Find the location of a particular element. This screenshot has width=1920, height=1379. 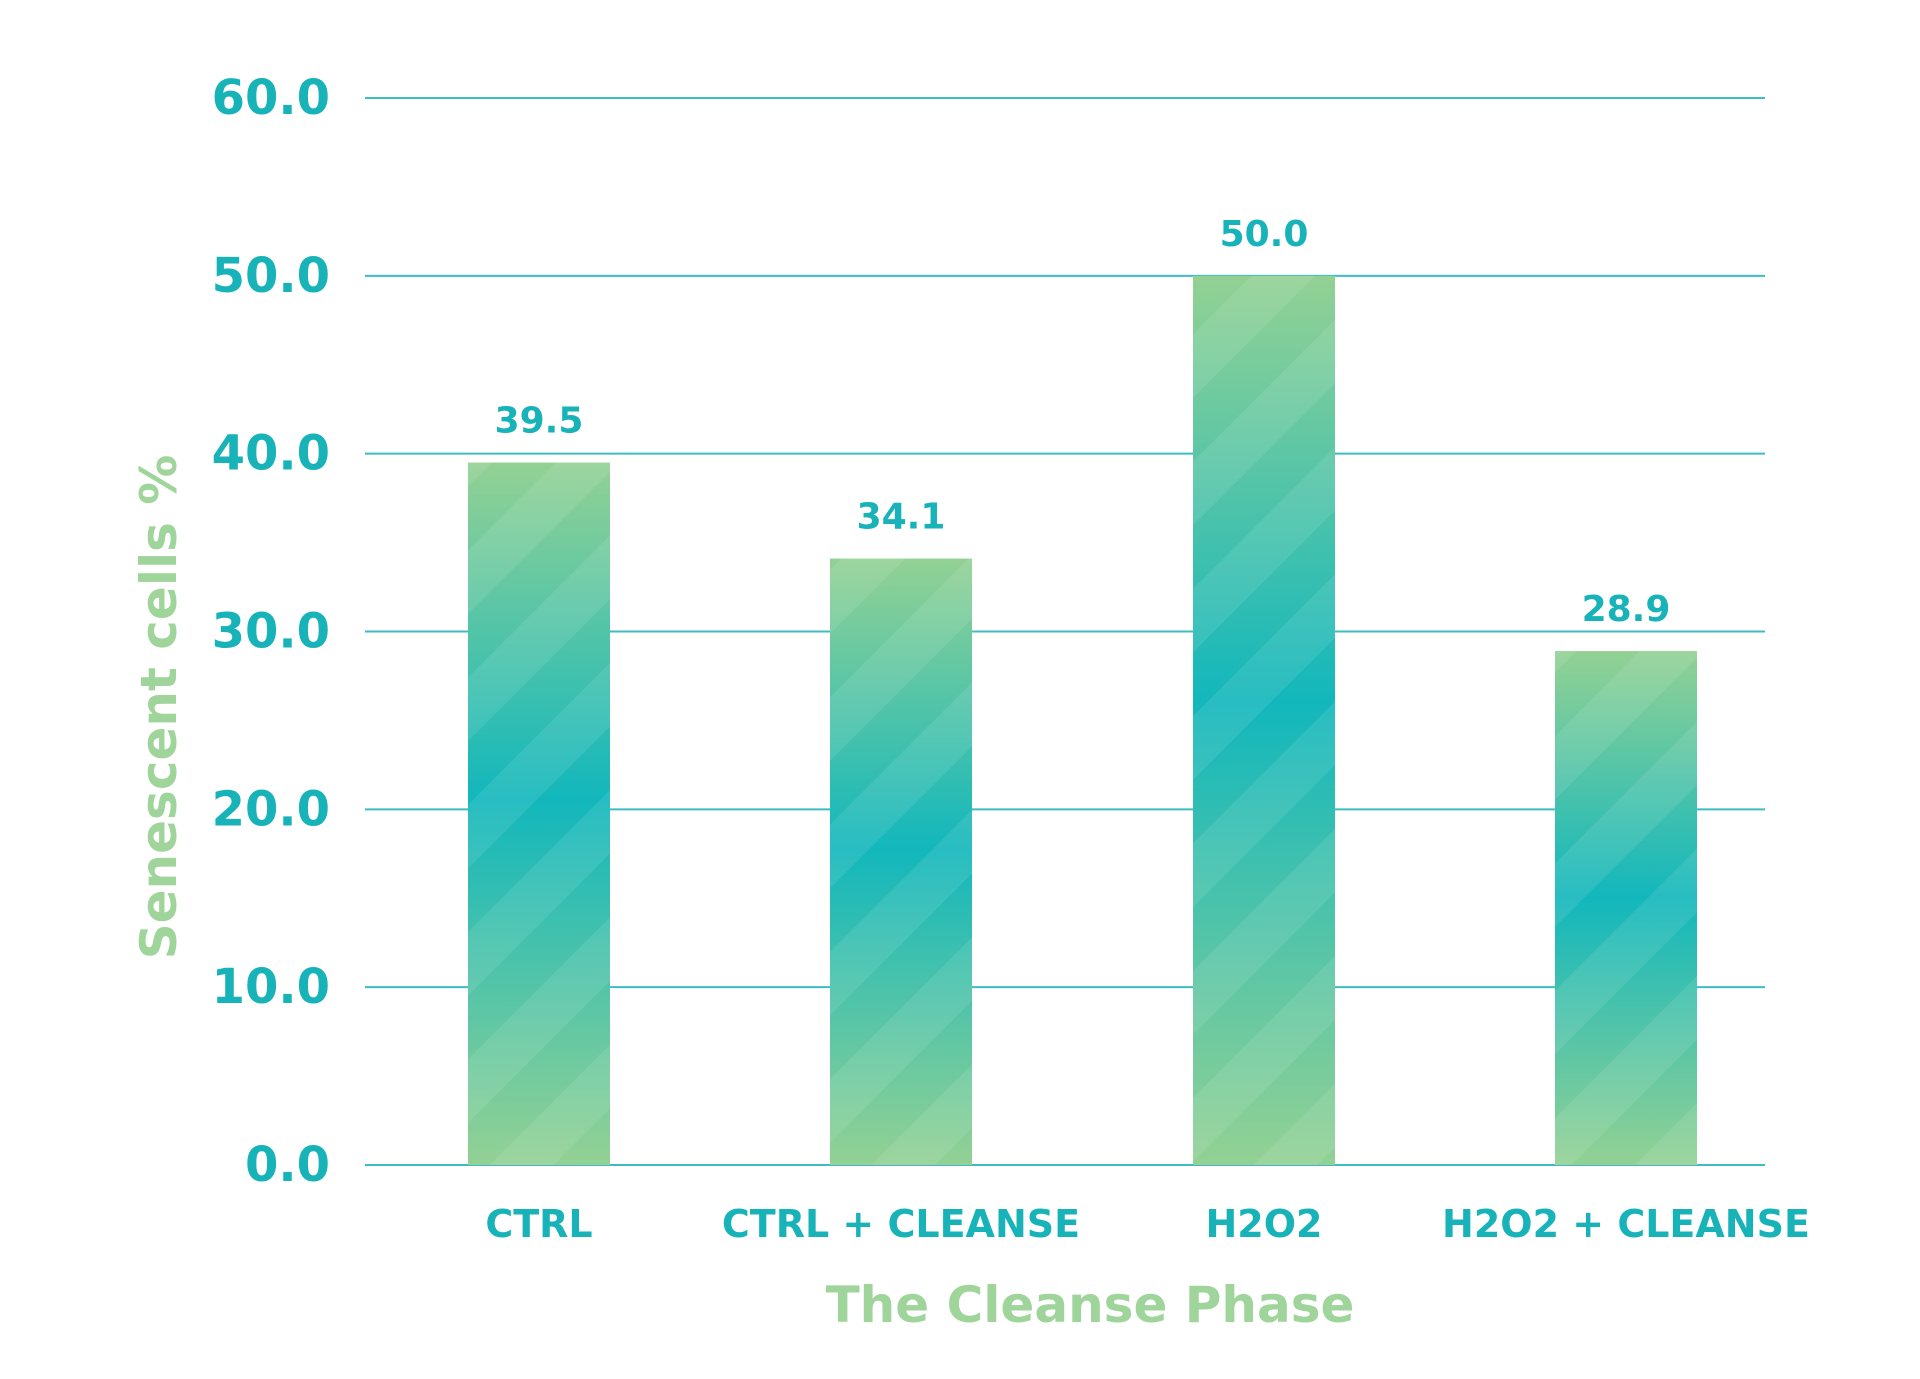

x-tick-label: H2O2 is located at coordinates (1264, 1224).